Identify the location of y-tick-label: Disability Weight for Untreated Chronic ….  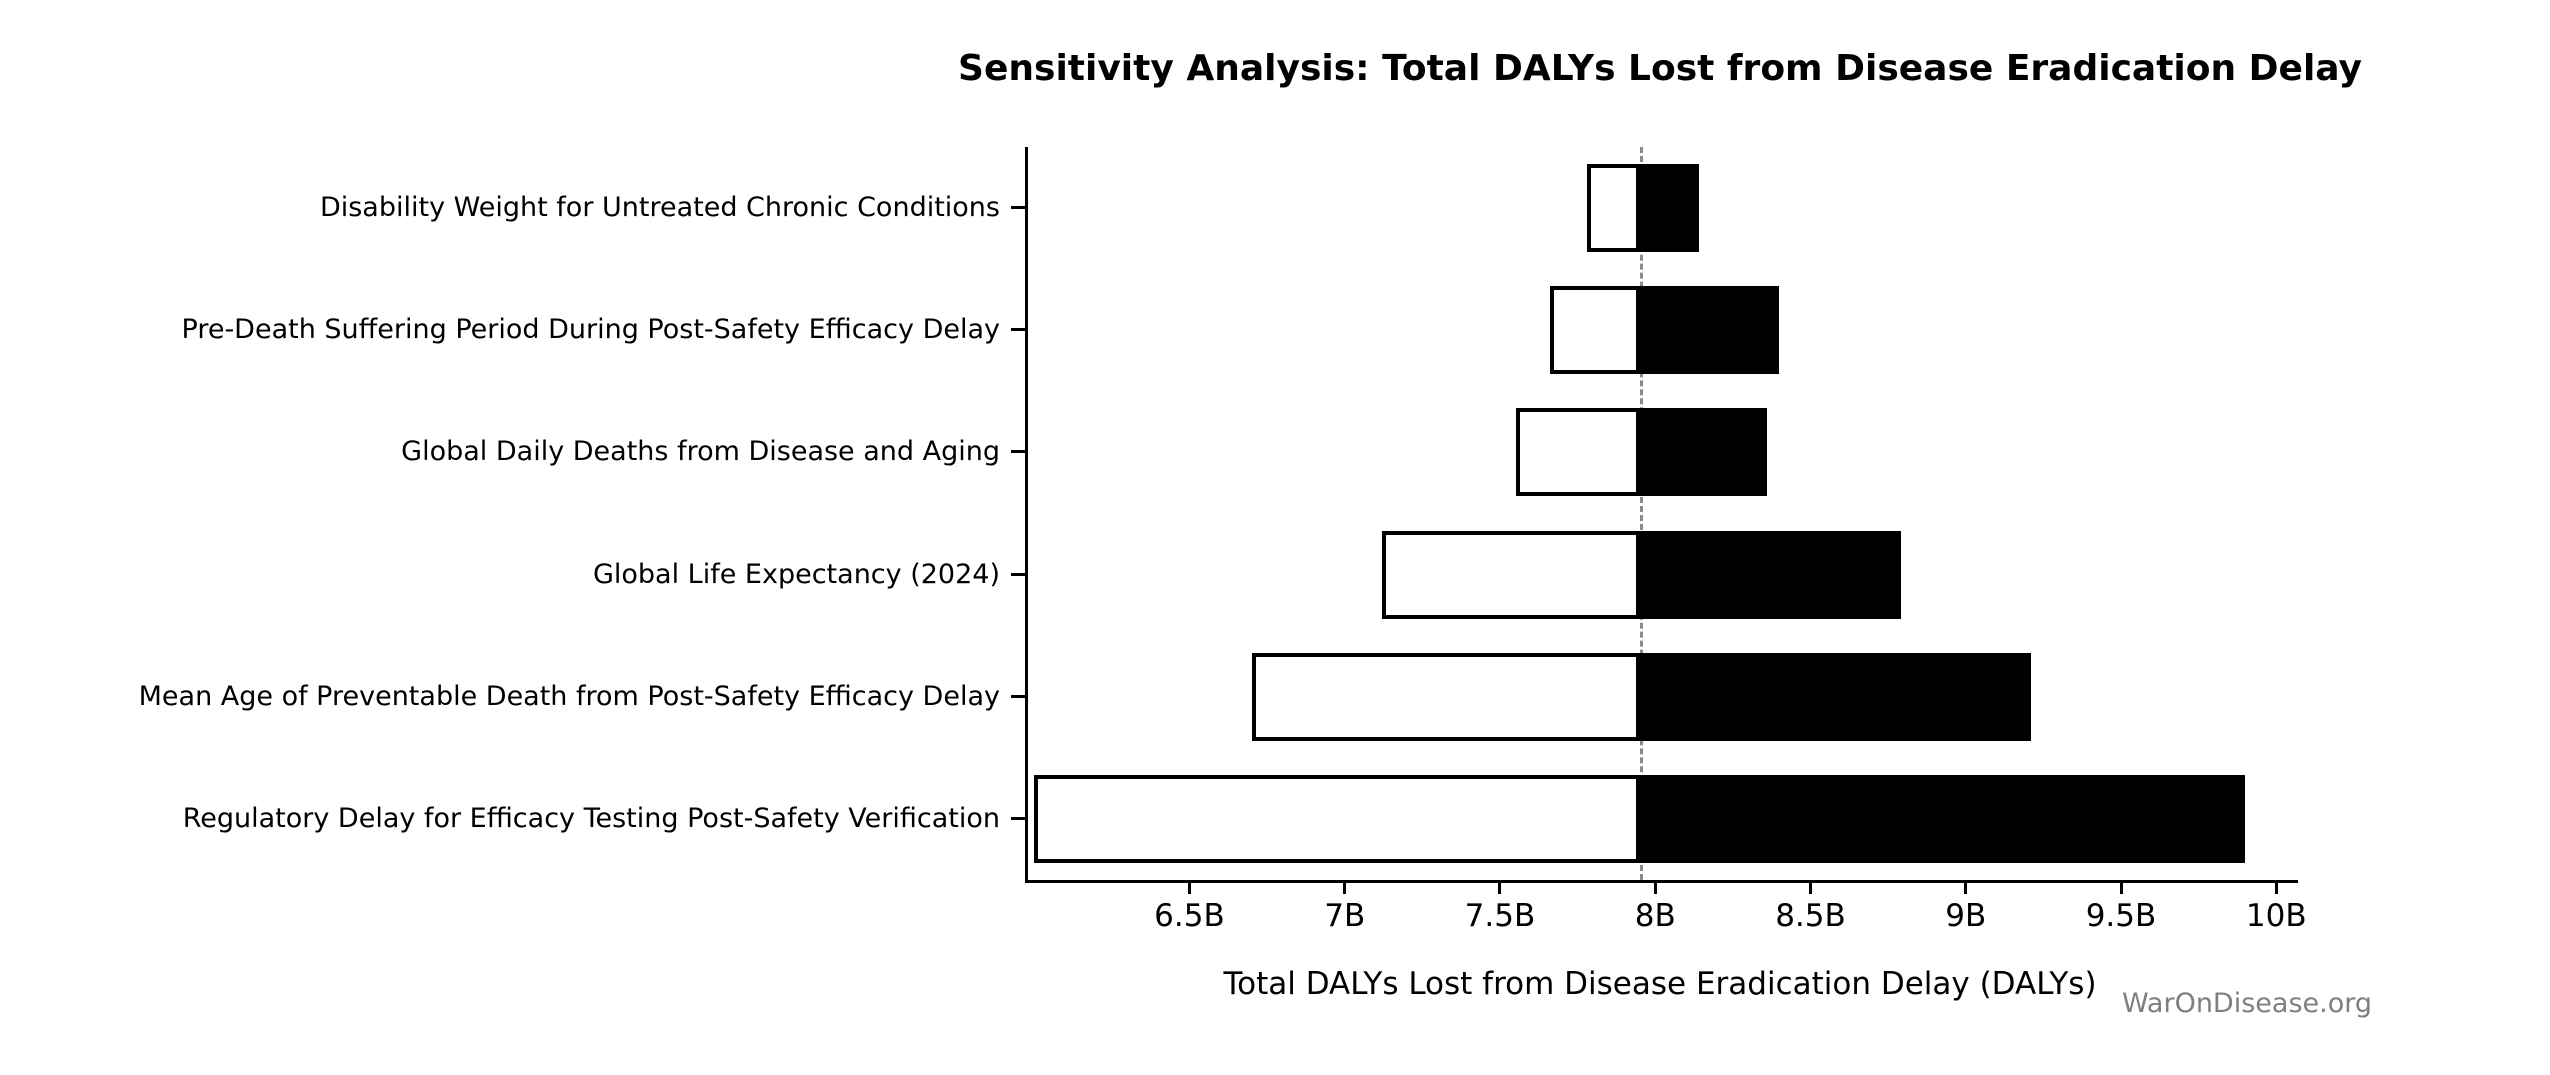
(659, 208).